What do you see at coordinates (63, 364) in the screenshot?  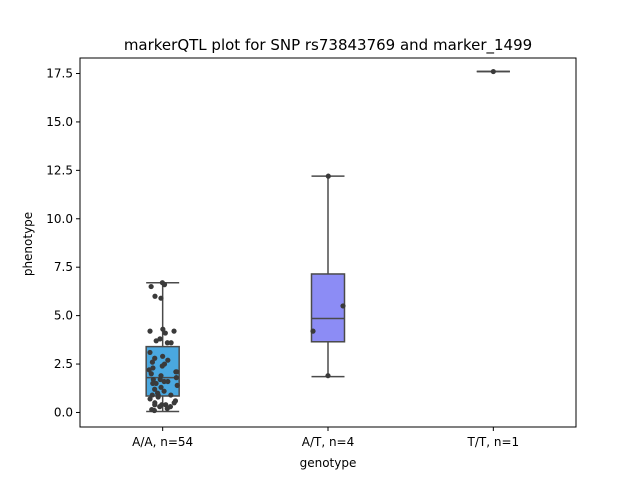 I see `y-tick-label: 2.5` at bounding box center [63, 364].